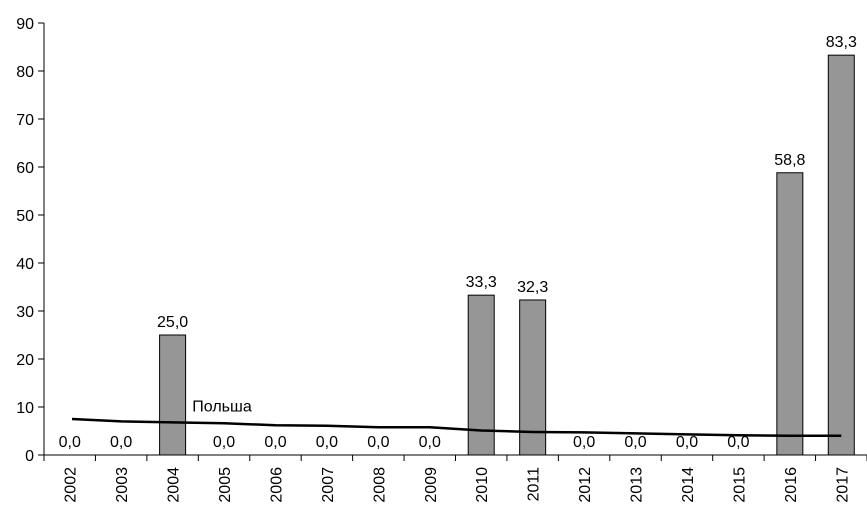 This screenshot has width=867, height=510. I want to click on y-tick-label: 50, so click(25, 216).